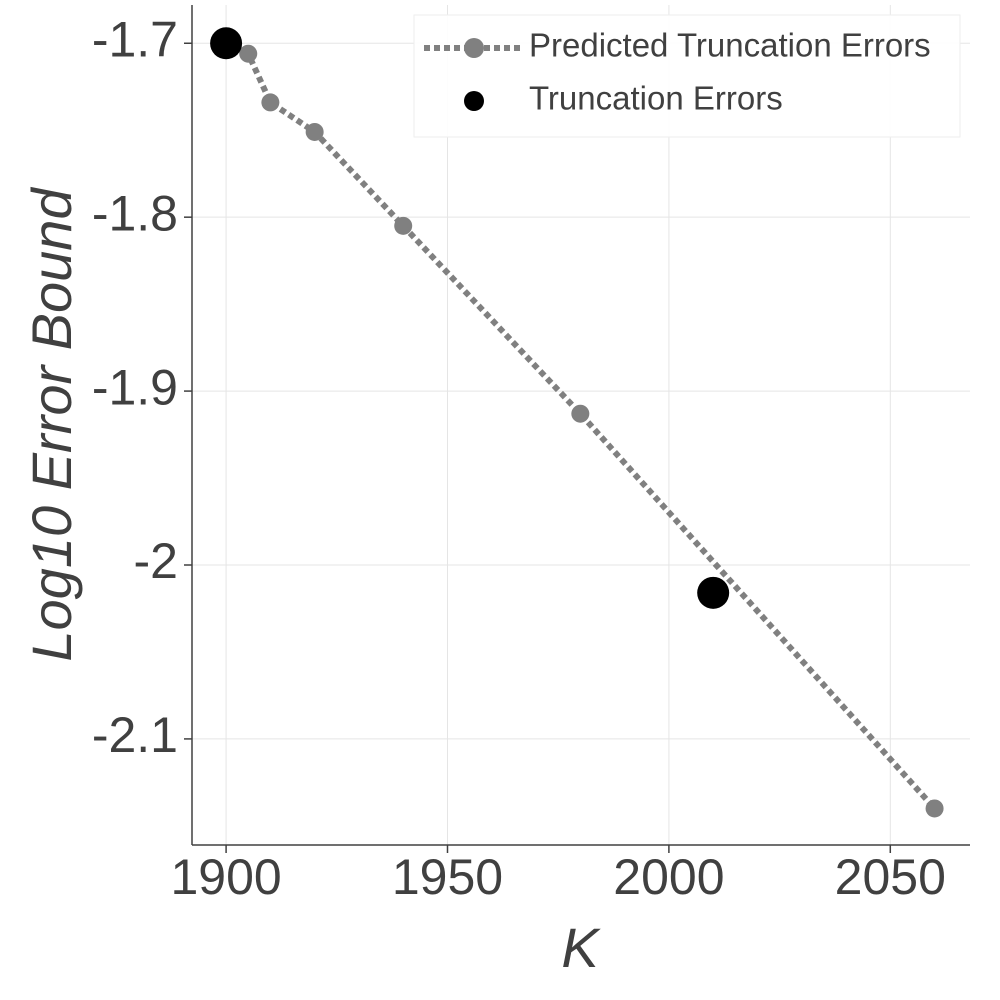  What do you see at coordinates (225, 877) in the screenshot?
I see `x-tick-label: 1900` at bounding box center [225, 877].